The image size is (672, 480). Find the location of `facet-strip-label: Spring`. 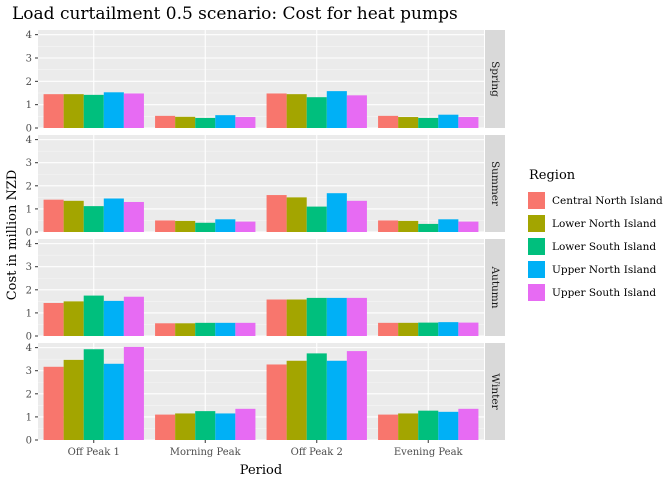

facet-strip-label: Spring is located at coordinates (495, 79).